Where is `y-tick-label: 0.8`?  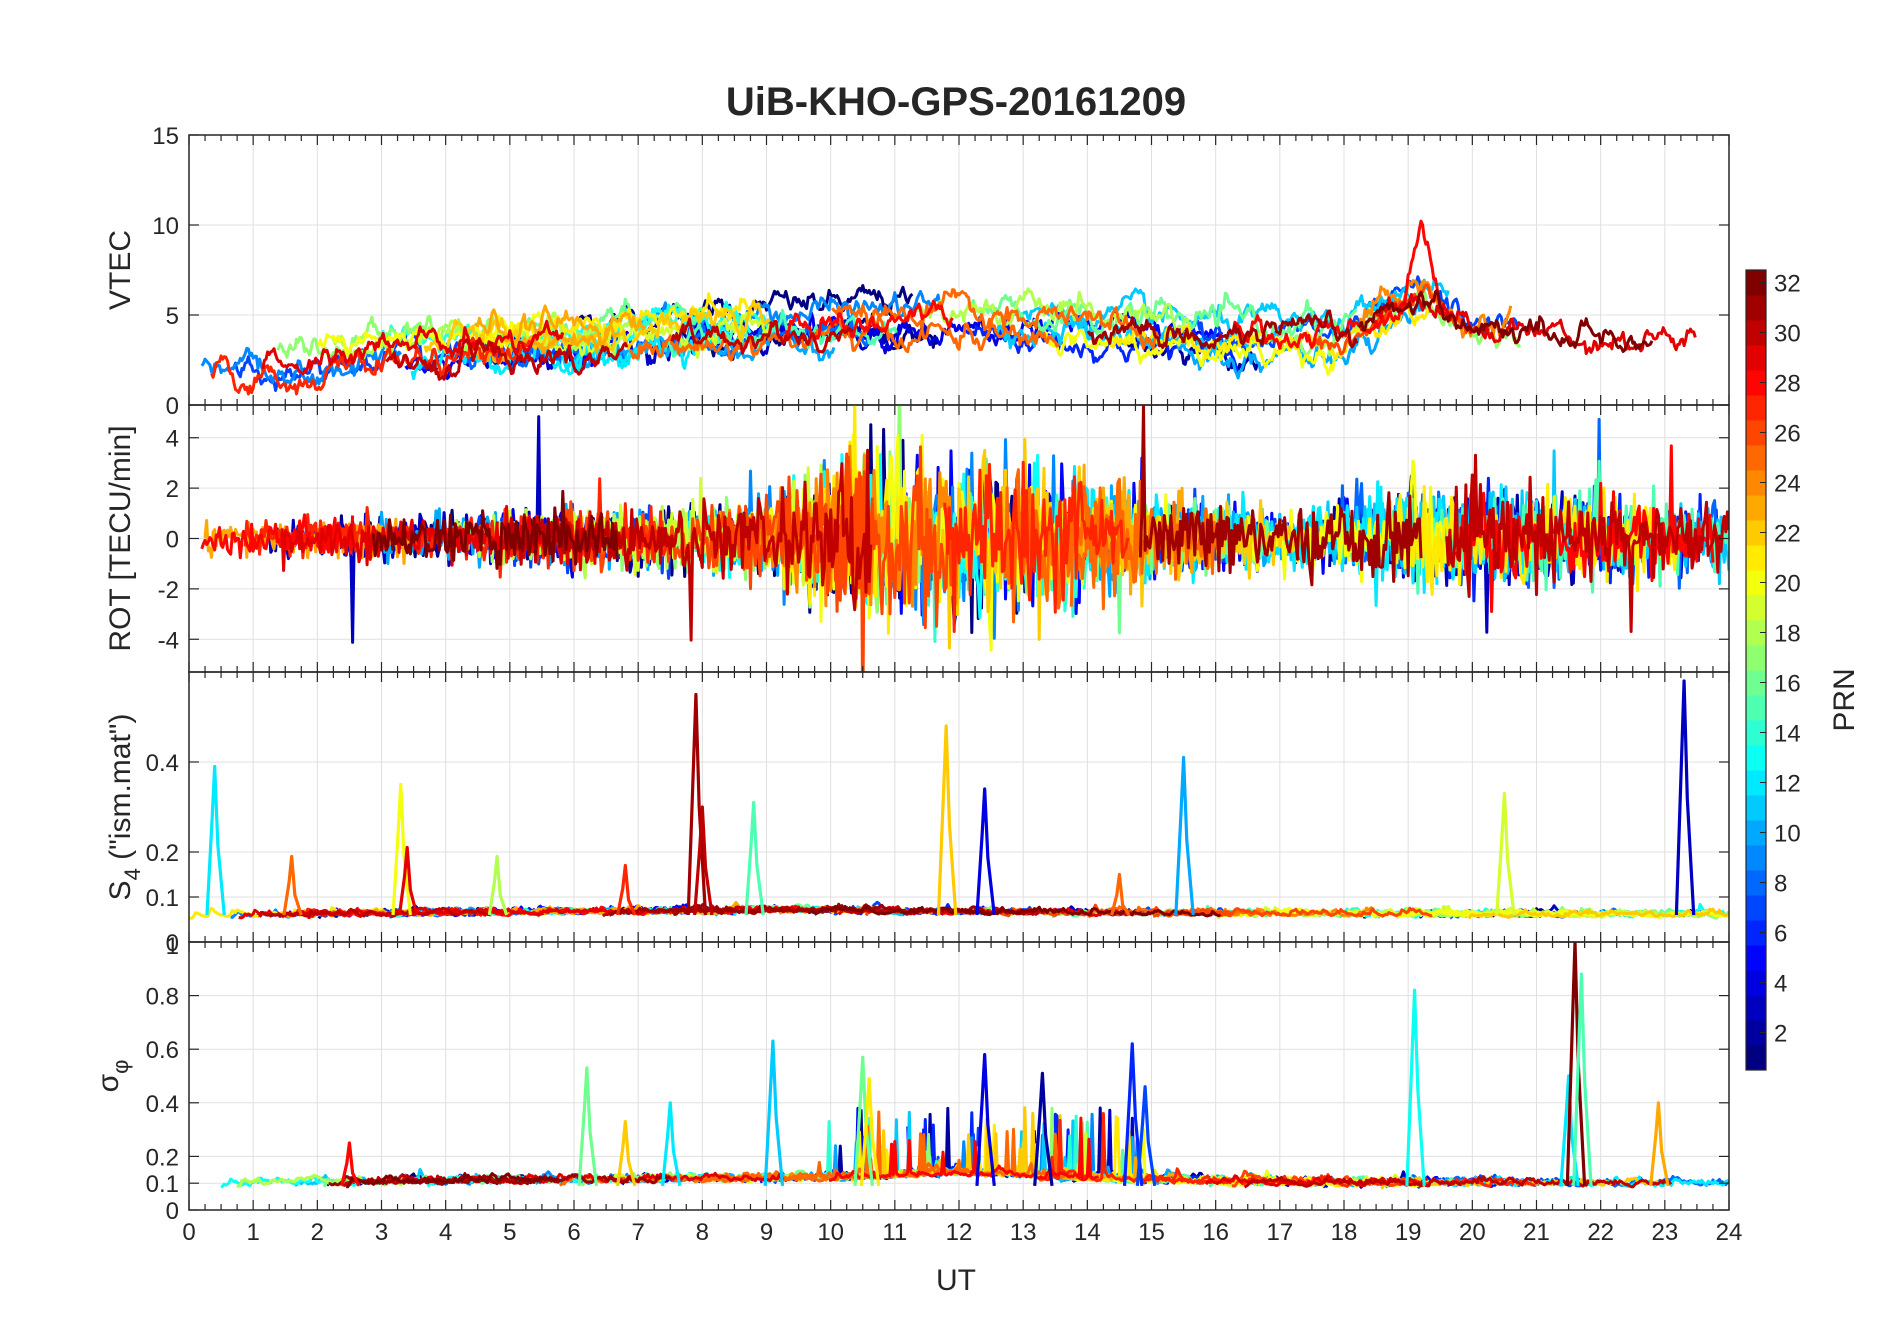
y-tick-label: 0.8 is located at coordinates (162, 997).